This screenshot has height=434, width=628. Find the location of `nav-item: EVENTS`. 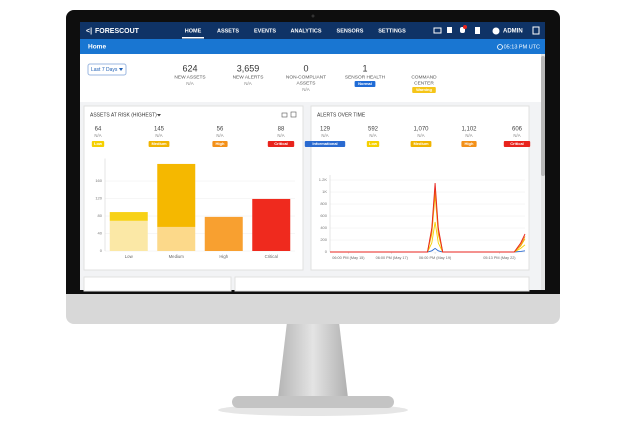

nav-item: EVENTS is located at coordinates (265, 31).